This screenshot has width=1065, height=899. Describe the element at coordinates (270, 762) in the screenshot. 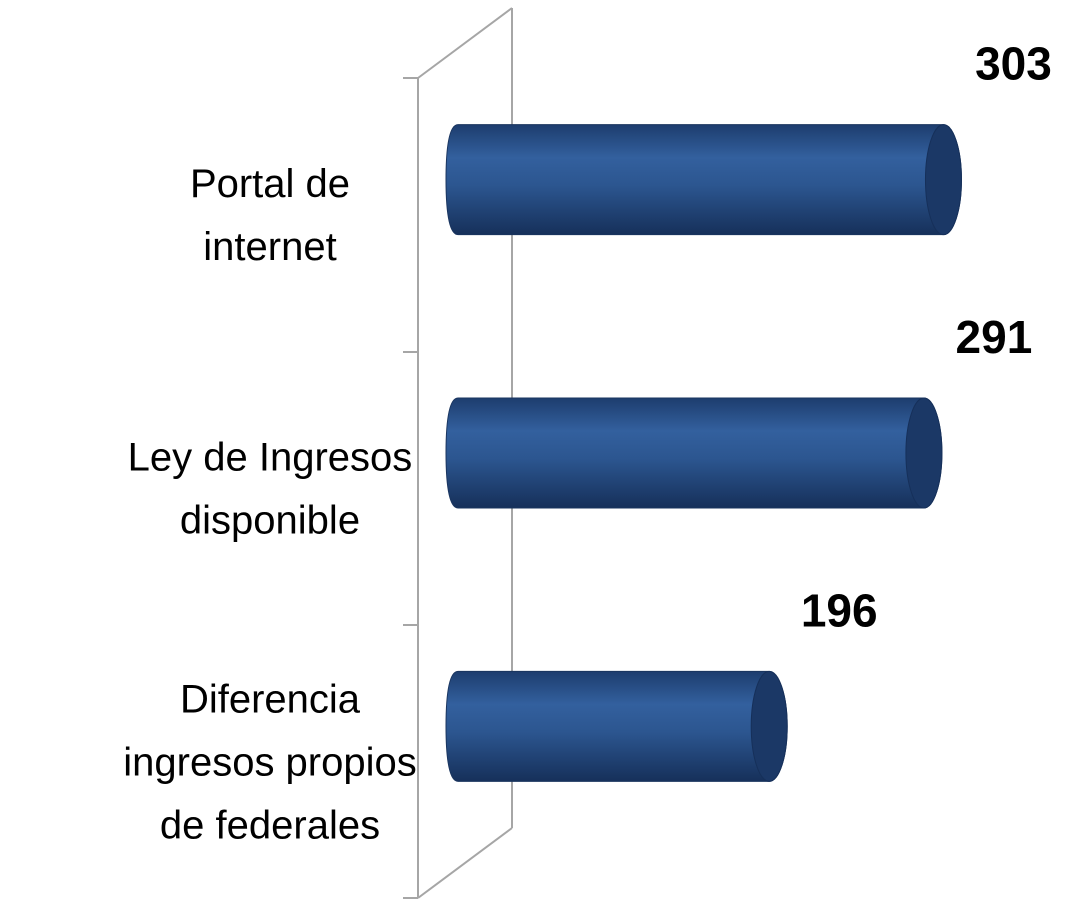

I see `category-label: Diferencia ingresos propios de federales` at that location.